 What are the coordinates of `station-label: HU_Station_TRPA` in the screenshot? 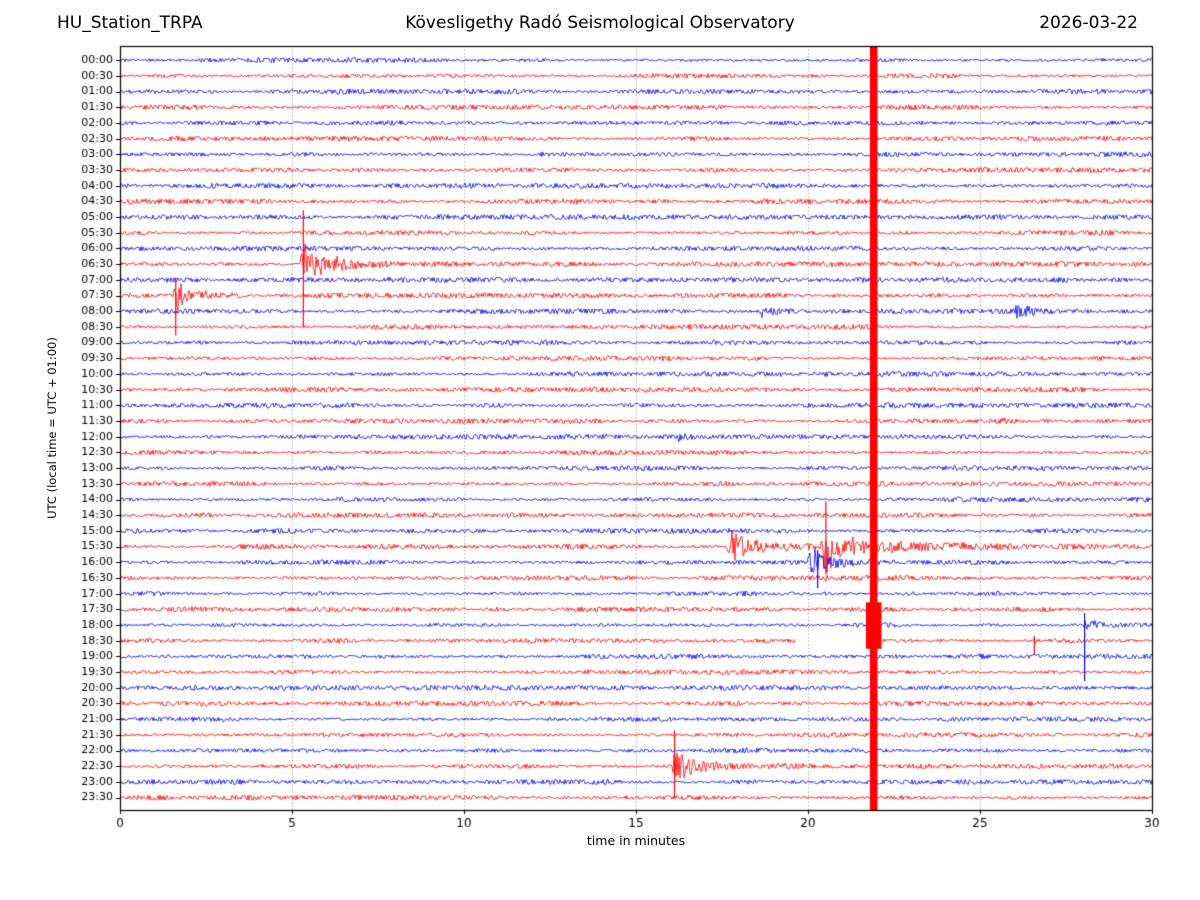 It's located at (130, 23).